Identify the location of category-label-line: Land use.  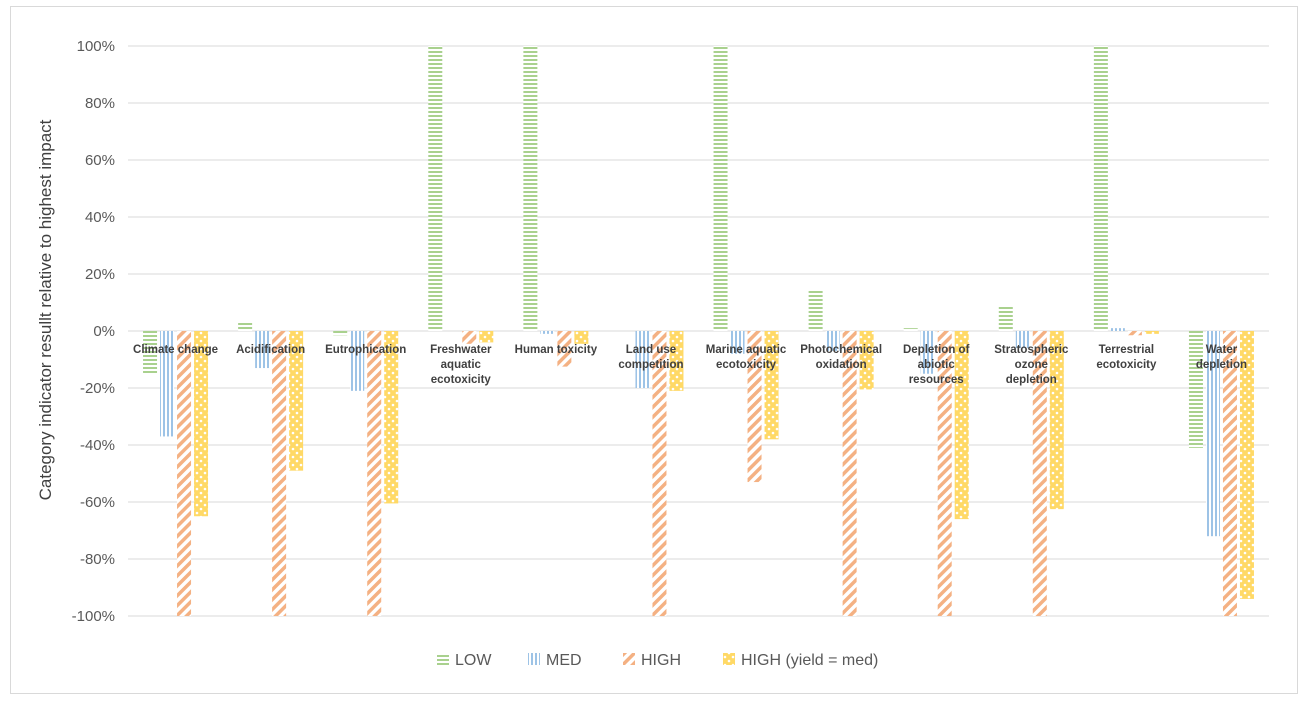
(651, 350).